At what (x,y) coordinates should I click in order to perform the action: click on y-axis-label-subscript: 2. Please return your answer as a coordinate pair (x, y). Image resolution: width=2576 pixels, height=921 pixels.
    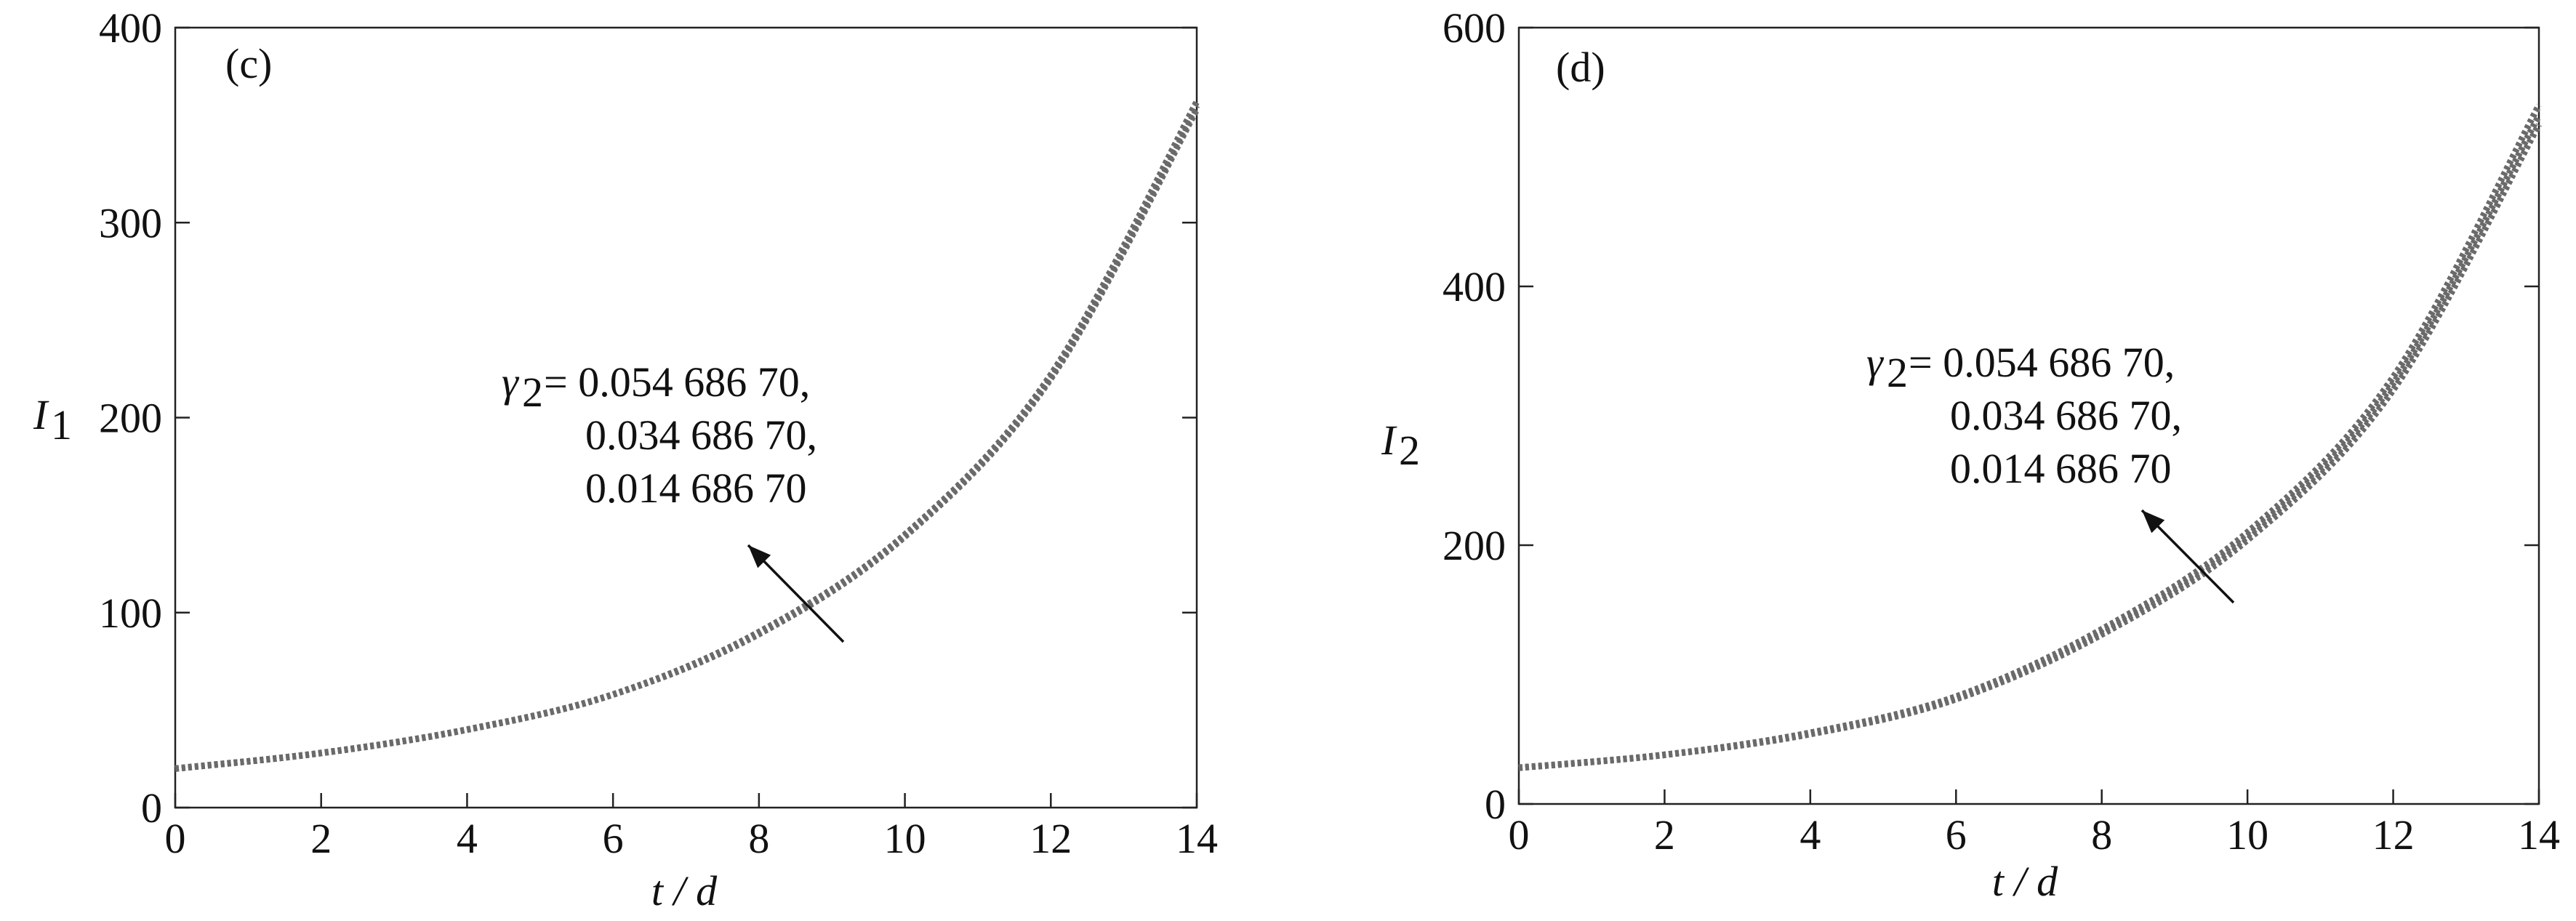
    Looking at the image, I should click on (1409, 451).